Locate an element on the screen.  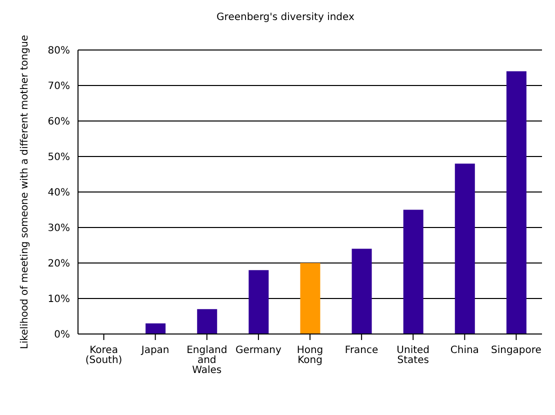
y-tick-label: 80% is located at coordinates (59, 51).